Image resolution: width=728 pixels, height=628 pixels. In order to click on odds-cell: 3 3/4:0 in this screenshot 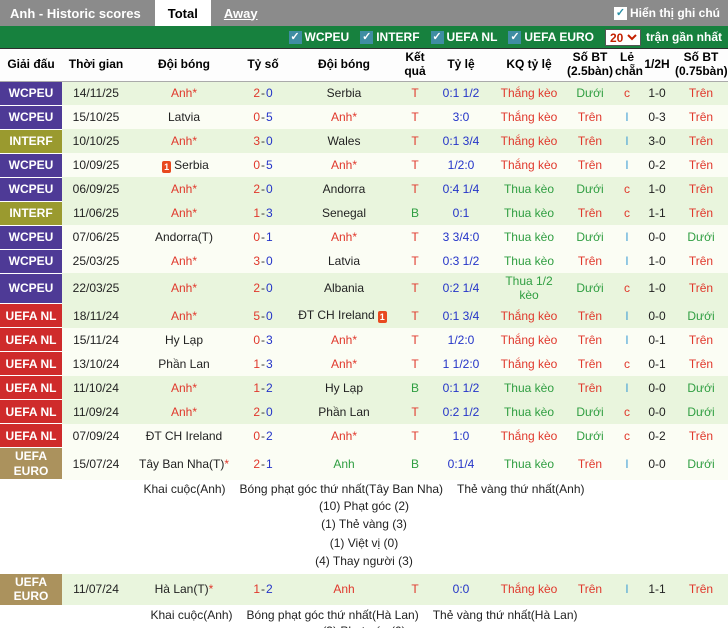, I will do `click(461, 237)`.